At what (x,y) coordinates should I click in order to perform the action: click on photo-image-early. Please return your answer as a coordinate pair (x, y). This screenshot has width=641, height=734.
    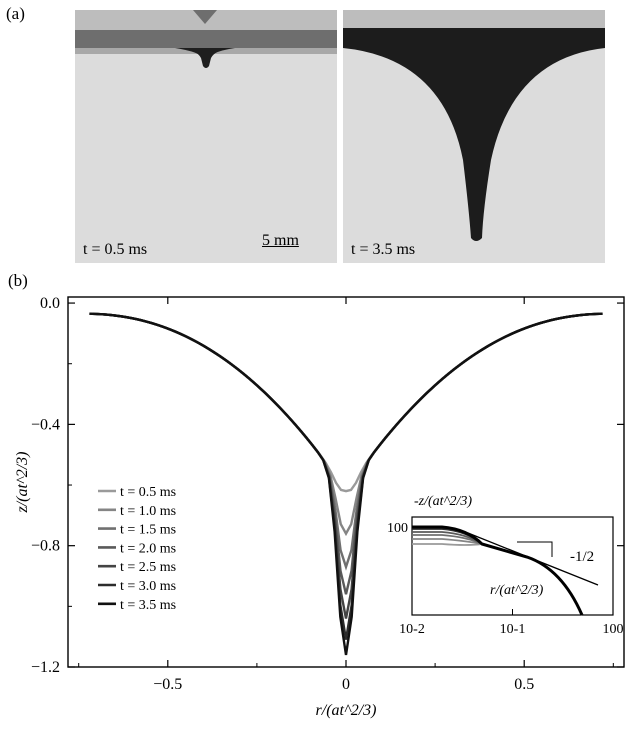
    Looking at the image, I should click on (206, 136).